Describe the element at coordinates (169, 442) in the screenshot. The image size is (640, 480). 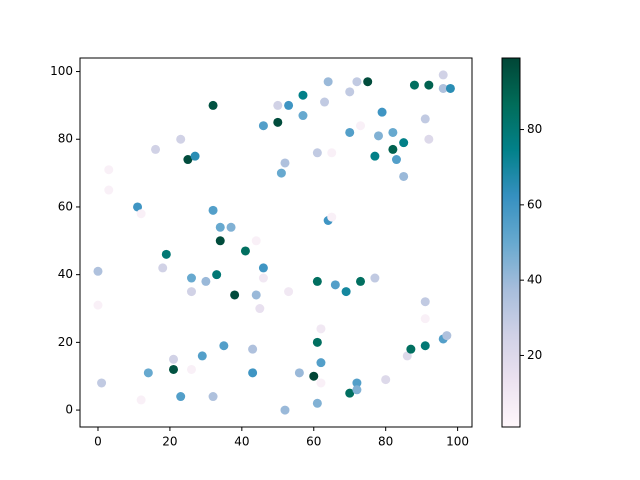
I see `x-tick-label: 20` at that location.